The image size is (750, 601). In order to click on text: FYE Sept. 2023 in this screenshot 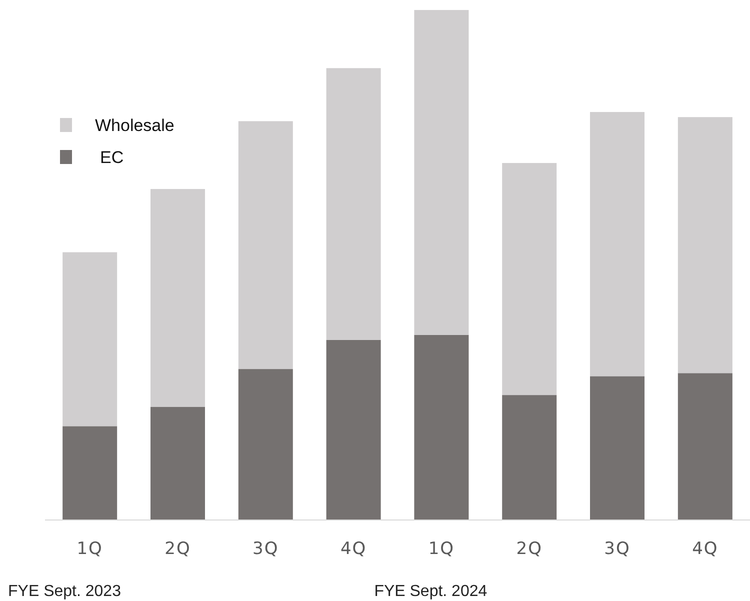, I will do `click(65, 591)`.